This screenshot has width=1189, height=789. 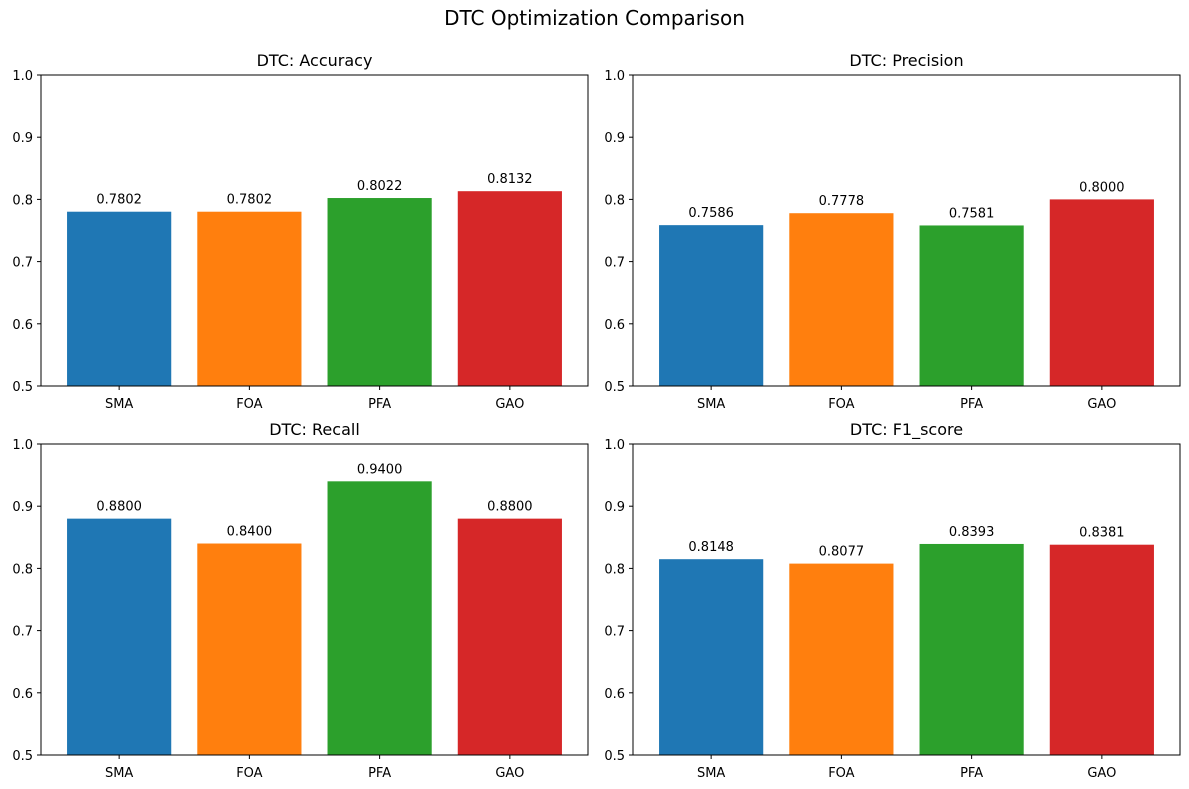 What do you see at coordinates (972, 532) in the screenshot?
I see `data-label-pfa: 0.8393` at bounding box center [972, 532].